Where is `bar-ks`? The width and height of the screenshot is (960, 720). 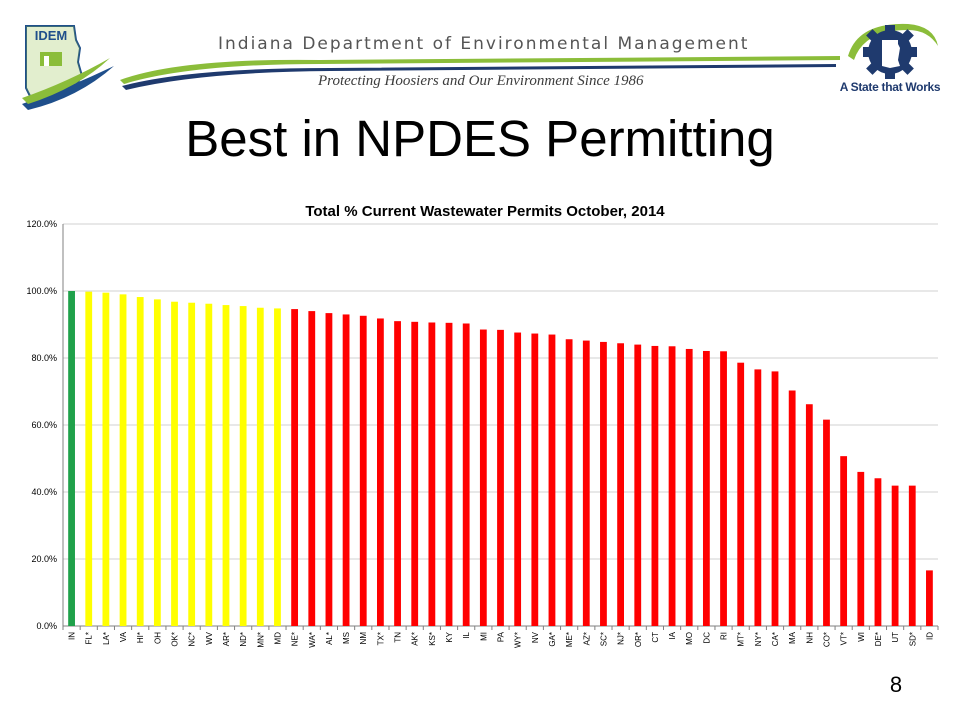
bar-ks is located at coordinates (432, 474).